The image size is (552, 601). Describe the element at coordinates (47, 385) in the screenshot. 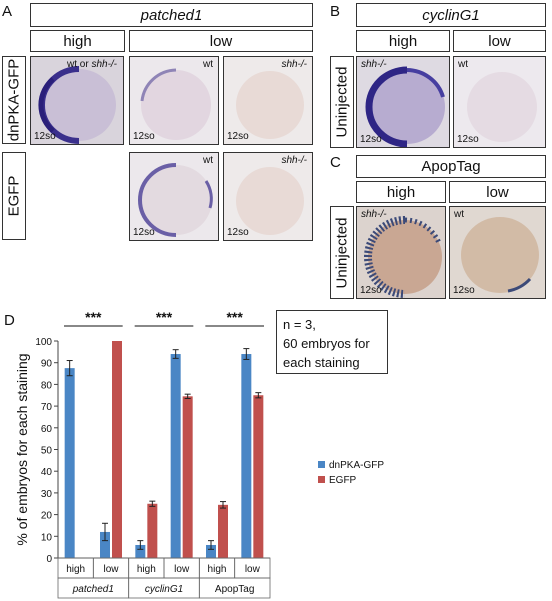

I see `y-tick-label: 80` at that location.